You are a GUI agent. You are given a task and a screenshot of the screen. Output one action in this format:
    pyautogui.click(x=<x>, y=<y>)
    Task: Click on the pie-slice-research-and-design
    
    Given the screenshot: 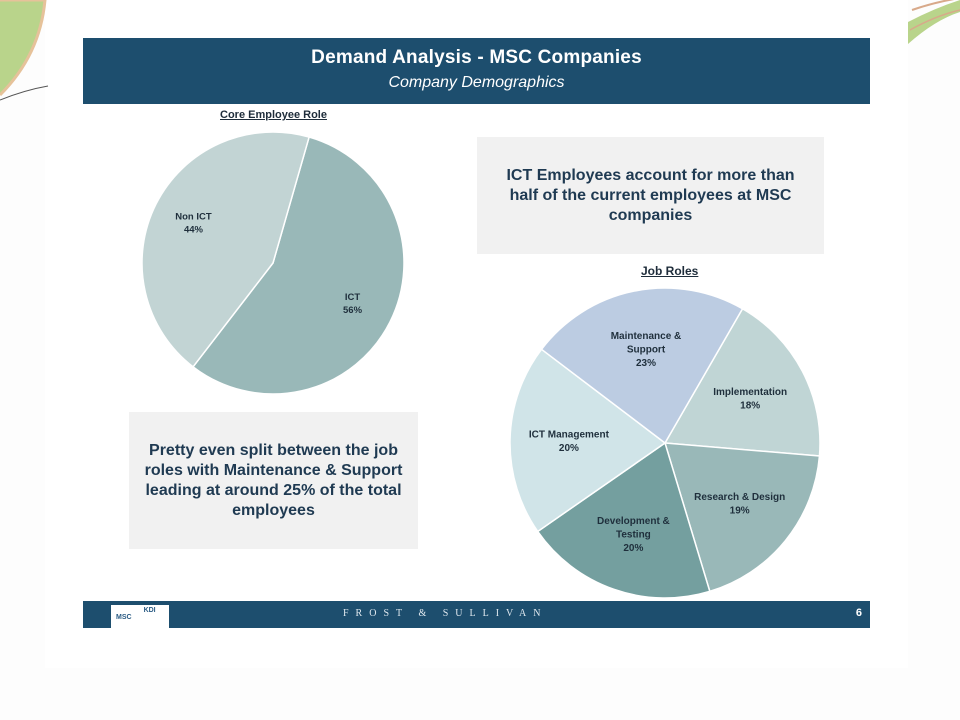 What is the action you would take?
    pyautogui.click(x=742, y=517)
    